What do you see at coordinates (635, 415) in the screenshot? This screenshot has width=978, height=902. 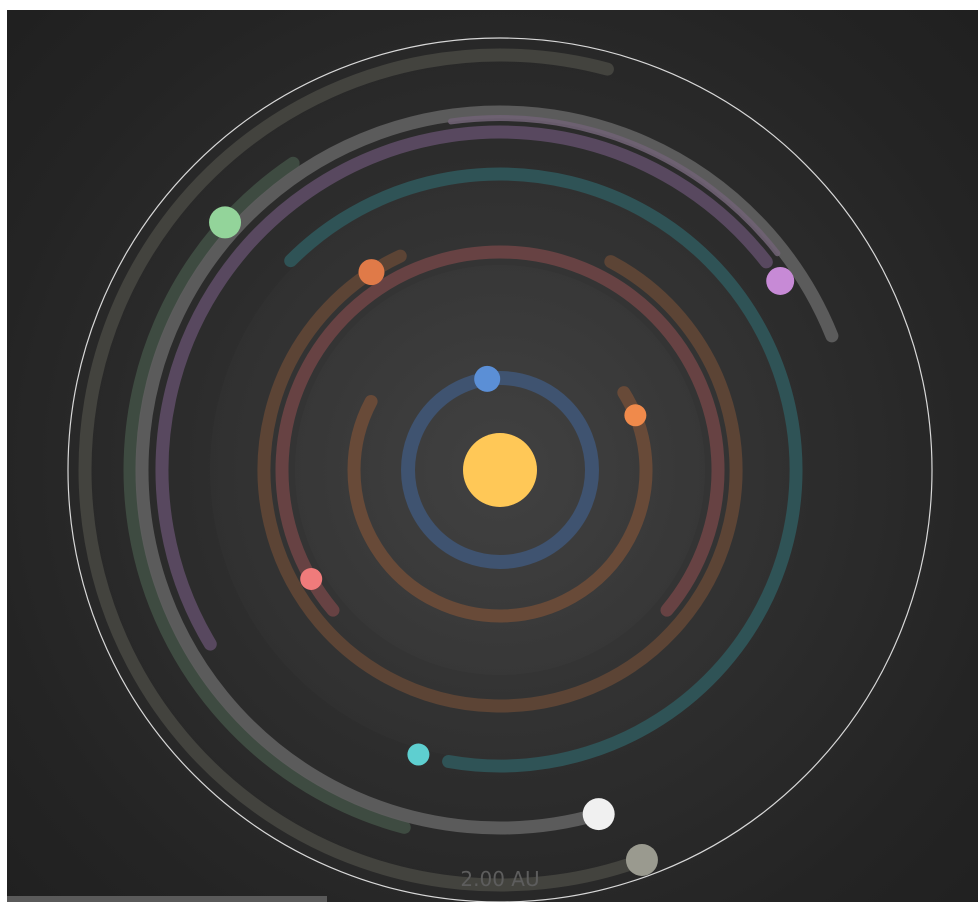 I see `planet-orange-small` at bounding box center [635, 415].